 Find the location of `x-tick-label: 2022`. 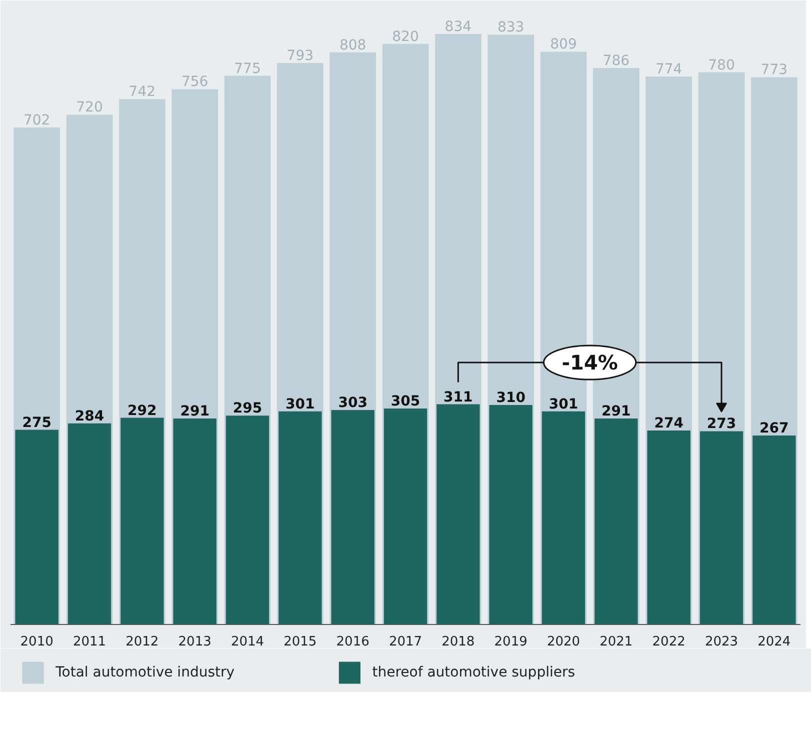

x-tick-label: 2022 is located at coordinates (669, 642).